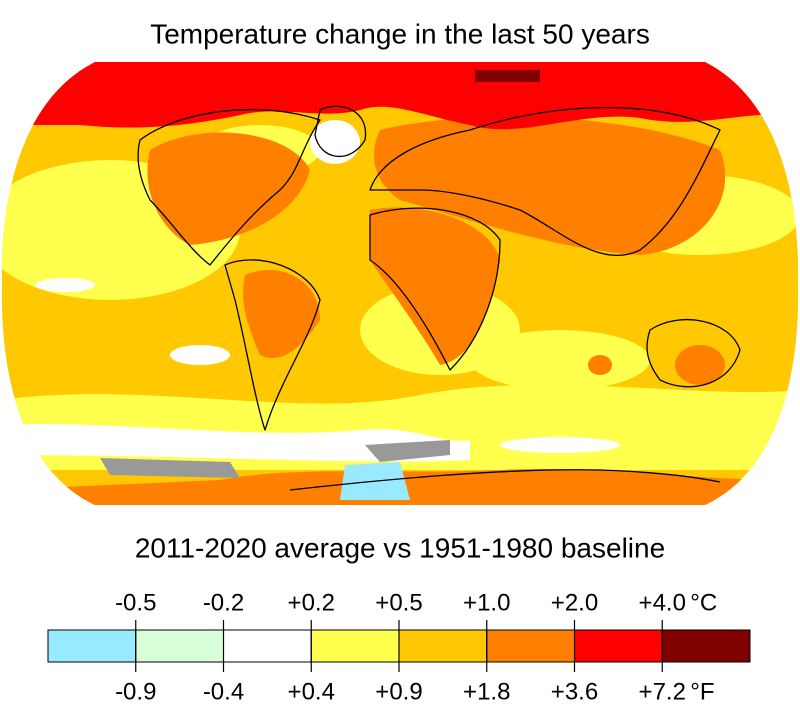 This screenshot has width=800, height=725. What do you see at coordinates (486, 691) in the screenshot?
I see `fahrenheit-label: +1.8` at bounding box center [486, 691].